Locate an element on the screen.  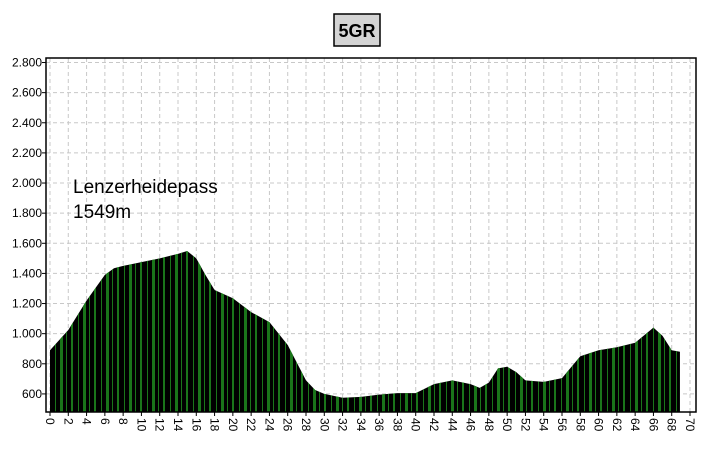
x-tick-label: 36 is located at coordinates (379, 425).